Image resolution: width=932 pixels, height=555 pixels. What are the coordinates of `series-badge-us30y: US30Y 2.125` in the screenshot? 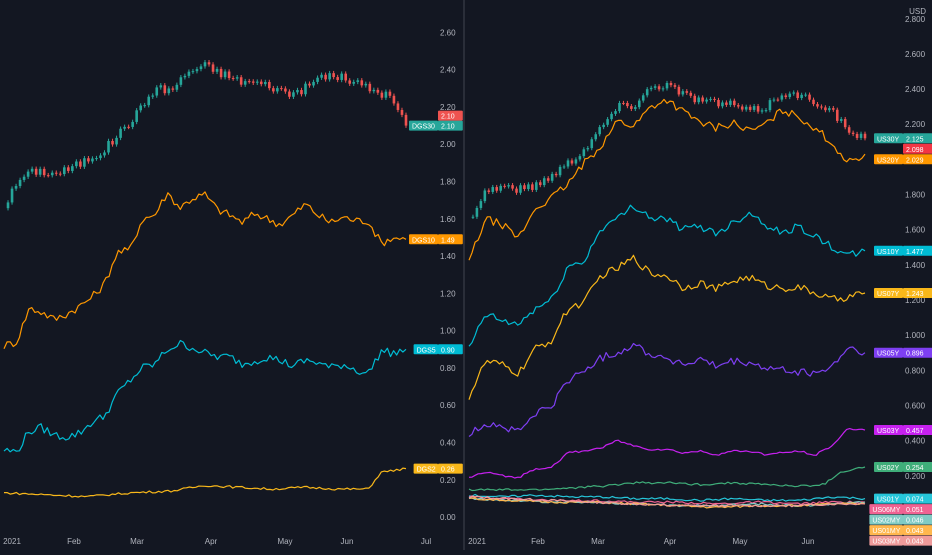 It's located at (903, 138).